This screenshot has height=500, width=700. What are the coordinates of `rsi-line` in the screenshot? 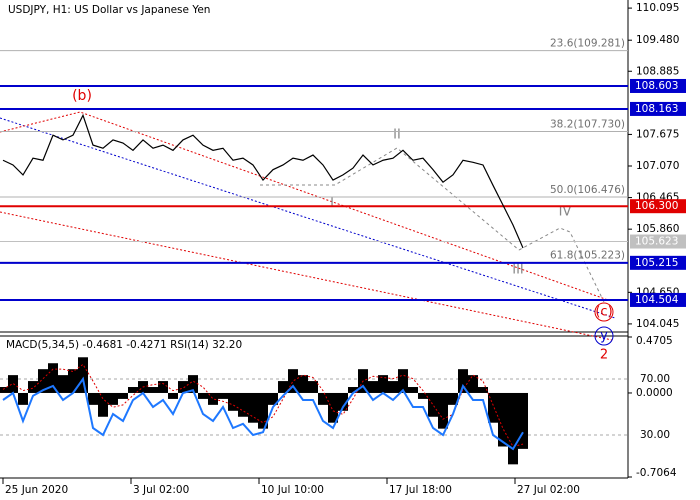 It's located at (263, 413).